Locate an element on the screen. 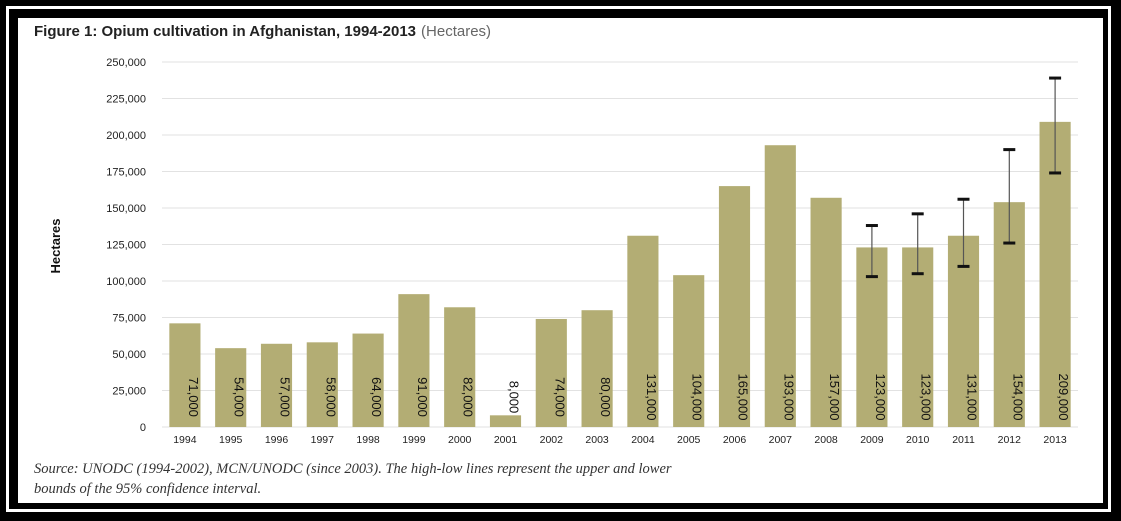 Image resolution: width=1121 pixels, height=521 pixels. data-label-1999: 91,000 is located at coordinates (422, 397).